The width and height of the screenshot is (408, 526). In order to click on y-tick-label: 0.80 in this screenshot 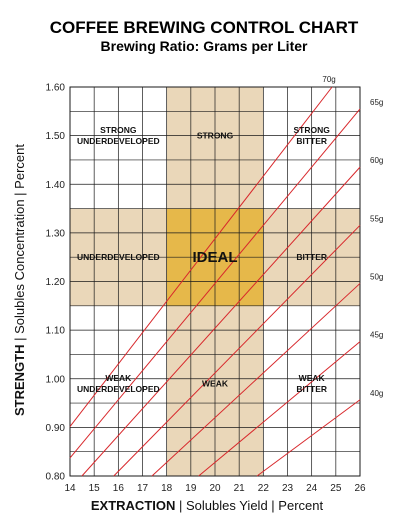, I will do `click(56, 477)`.